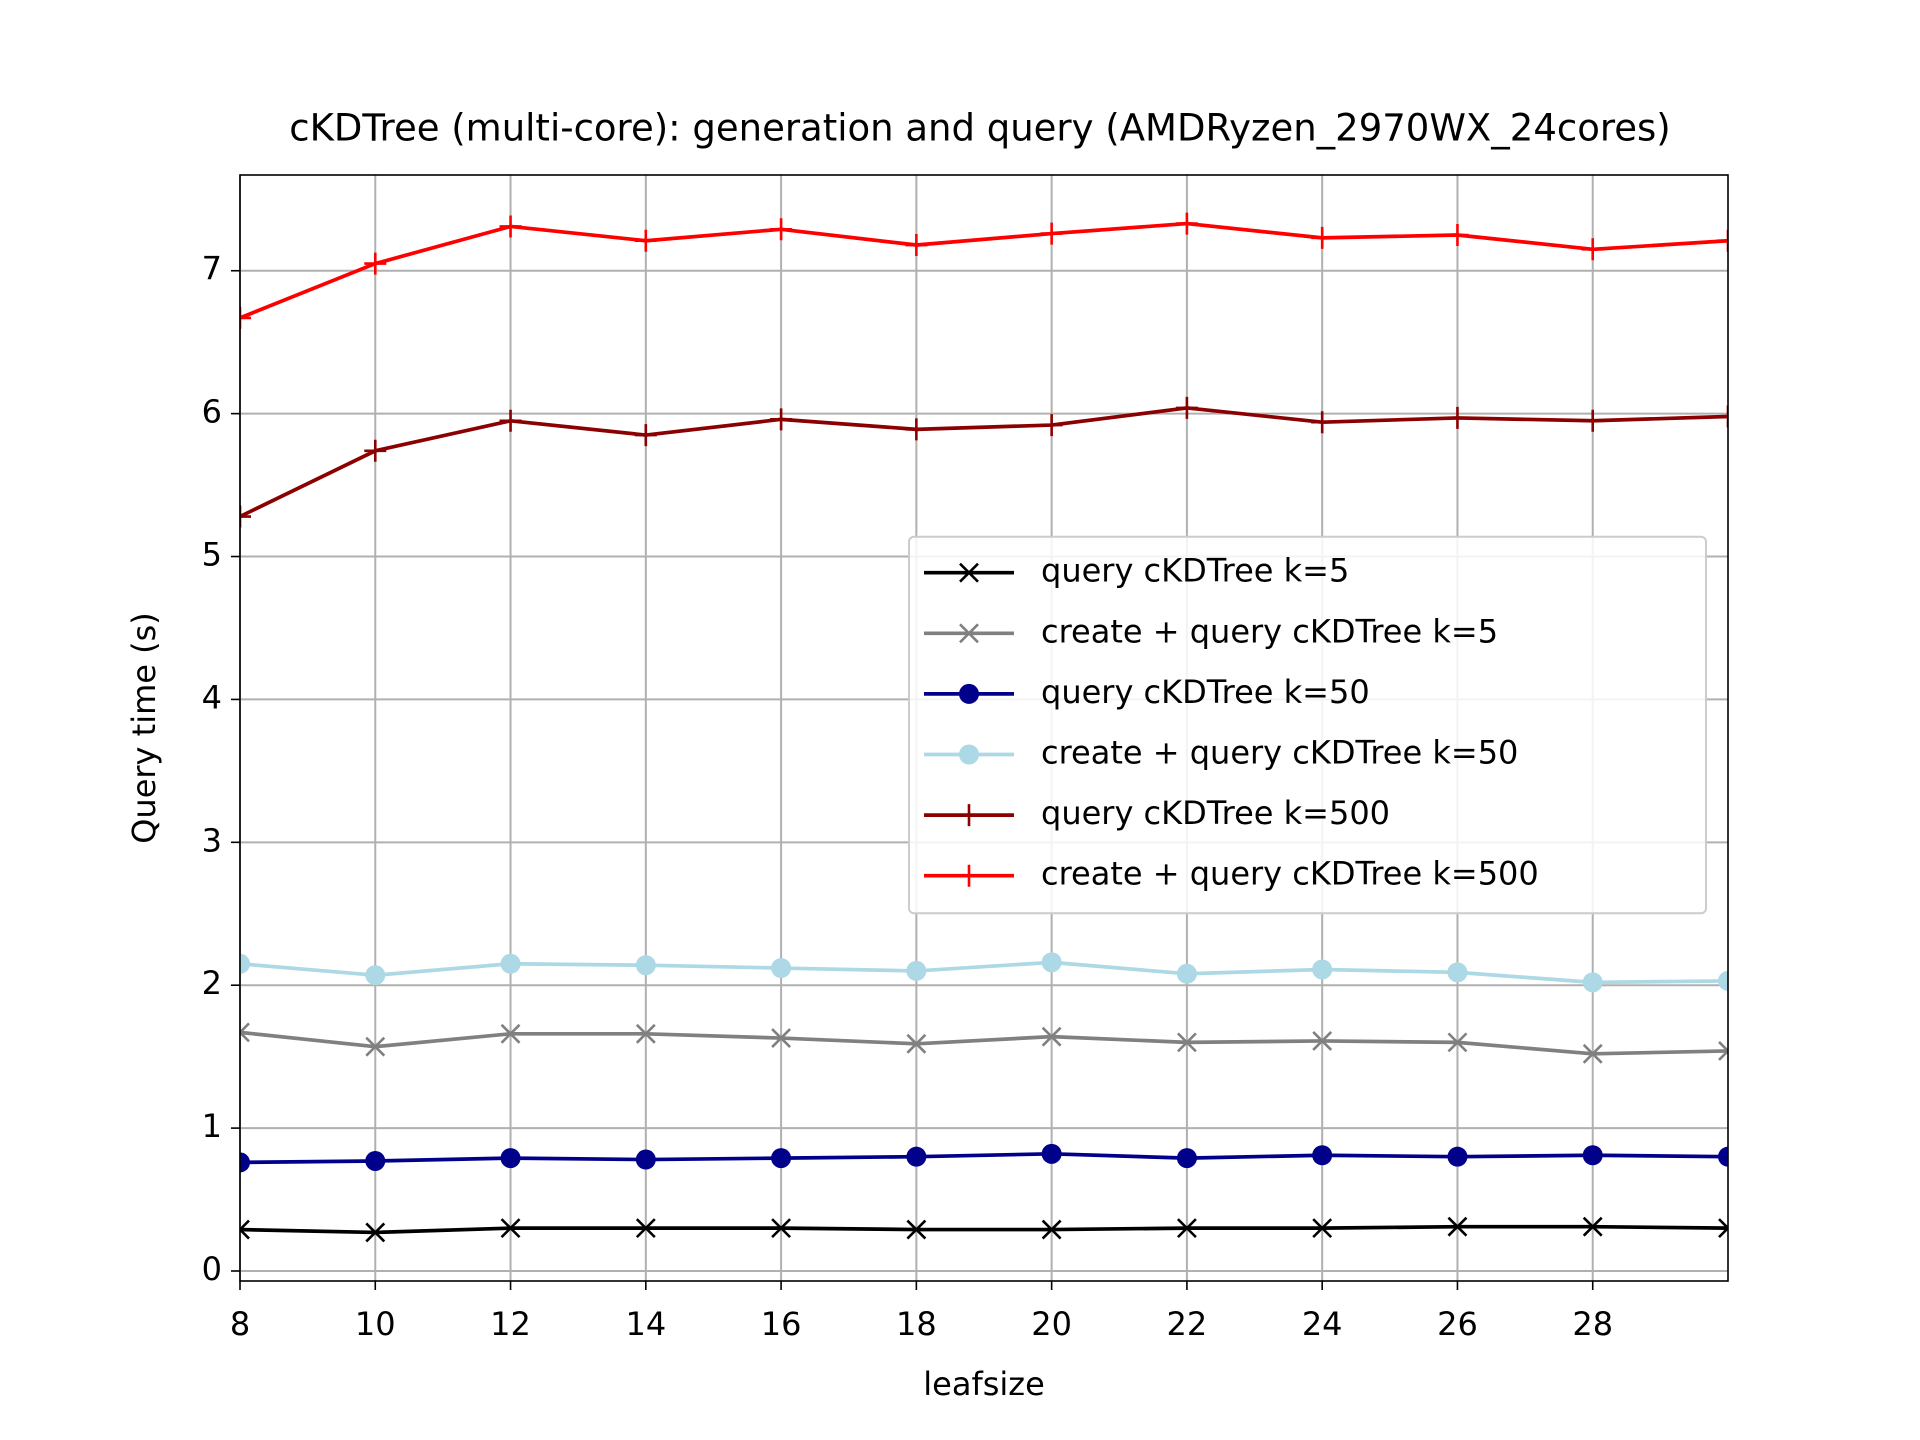  What do you see at coordinates (375, 1324) in the screenshot?
I see `x-tick-label: 10` at bounding box center [375, 1324].